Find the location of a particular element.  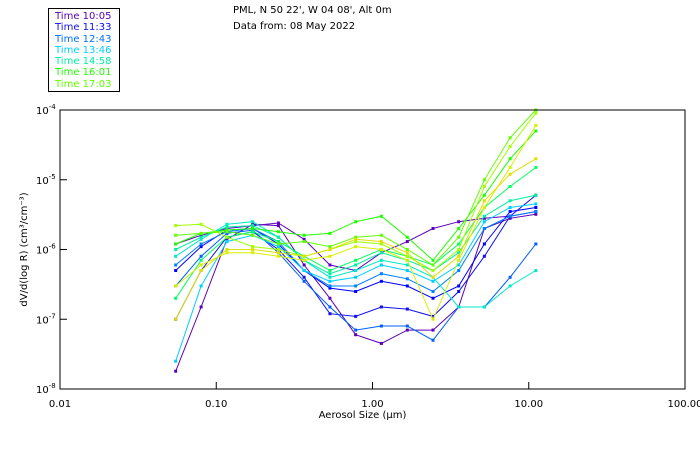

legend-entry: Time 16:01 is located at coordinates (83, 73).